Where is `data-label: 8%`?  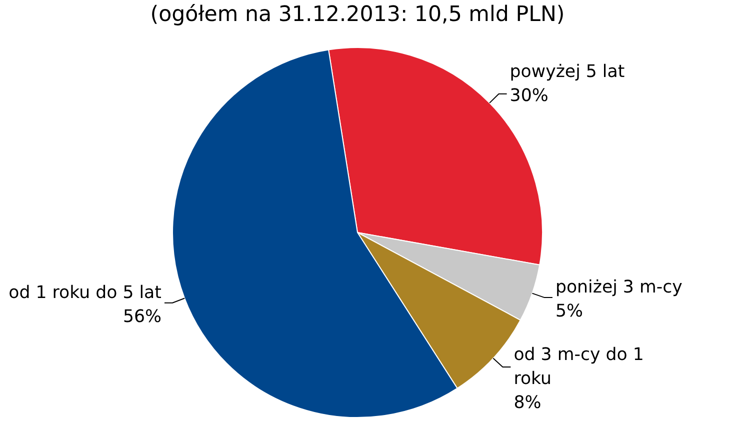
data-label: 8% is located at coordinates (528, 403).